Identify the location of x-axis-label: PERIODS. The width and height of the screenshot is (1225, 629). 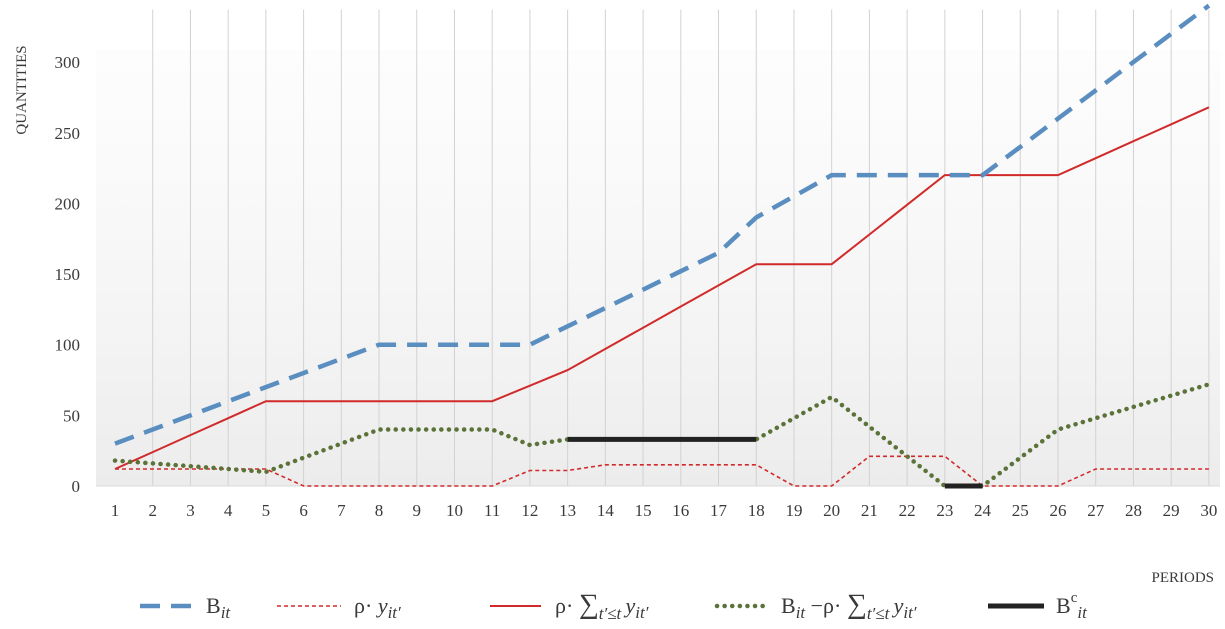
(1182, 578).